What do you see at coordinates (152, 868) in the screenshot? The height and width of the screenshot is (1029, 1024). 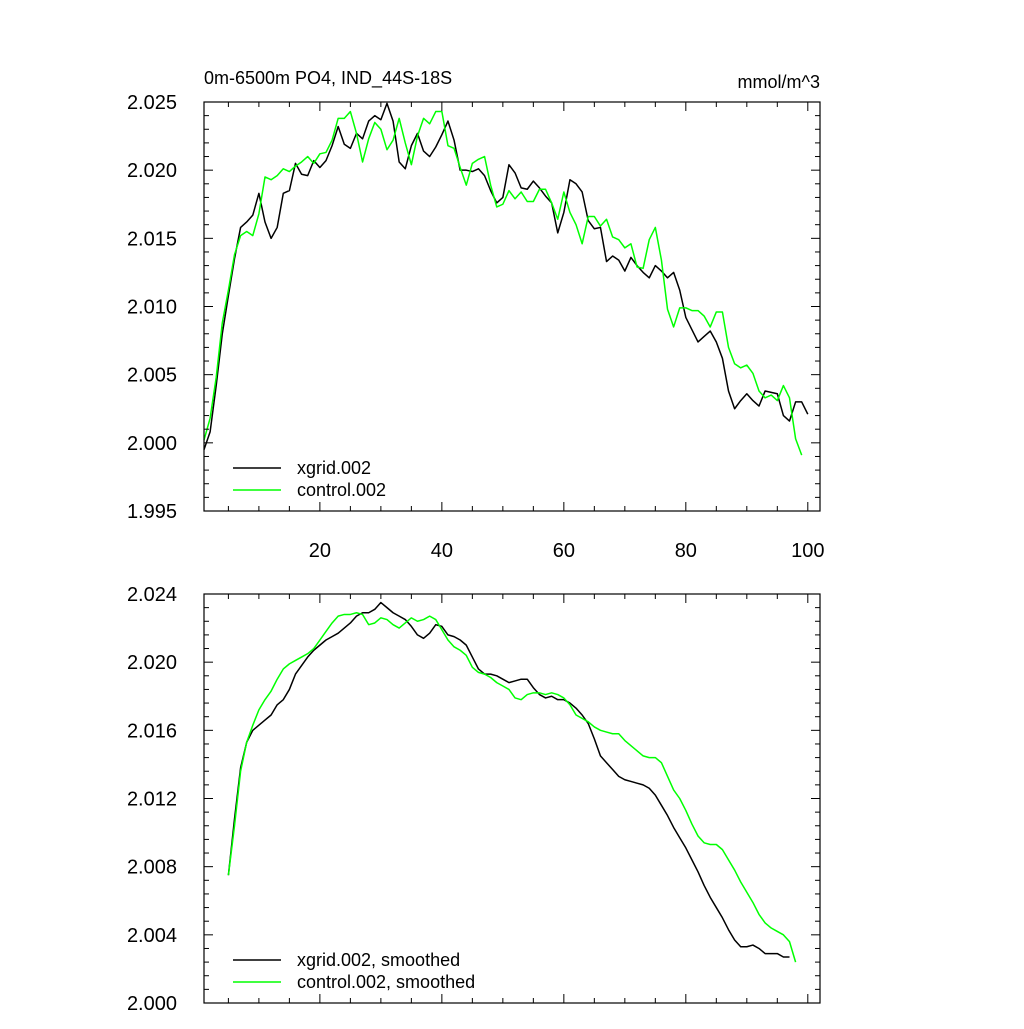 I see `bottom-y-tick-label: 2.008` at bounding box center [152, 868].